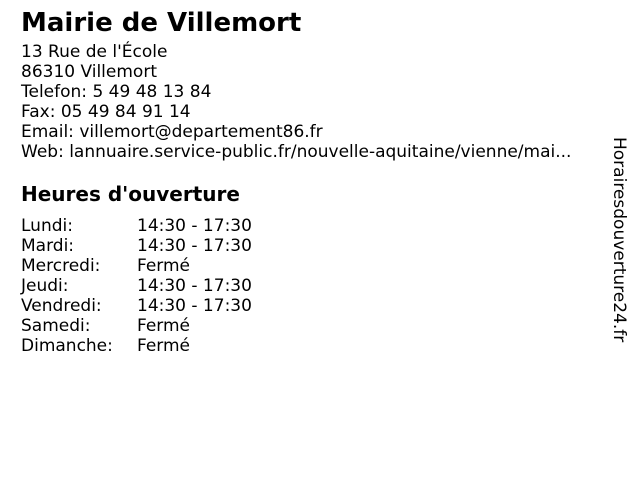 The height and width of the screenshot is (480, 640). What do you see at coordinates (61, 266) in the screenshot?
I see `day-label: Mercredi:` at bounding box center [61, 266].